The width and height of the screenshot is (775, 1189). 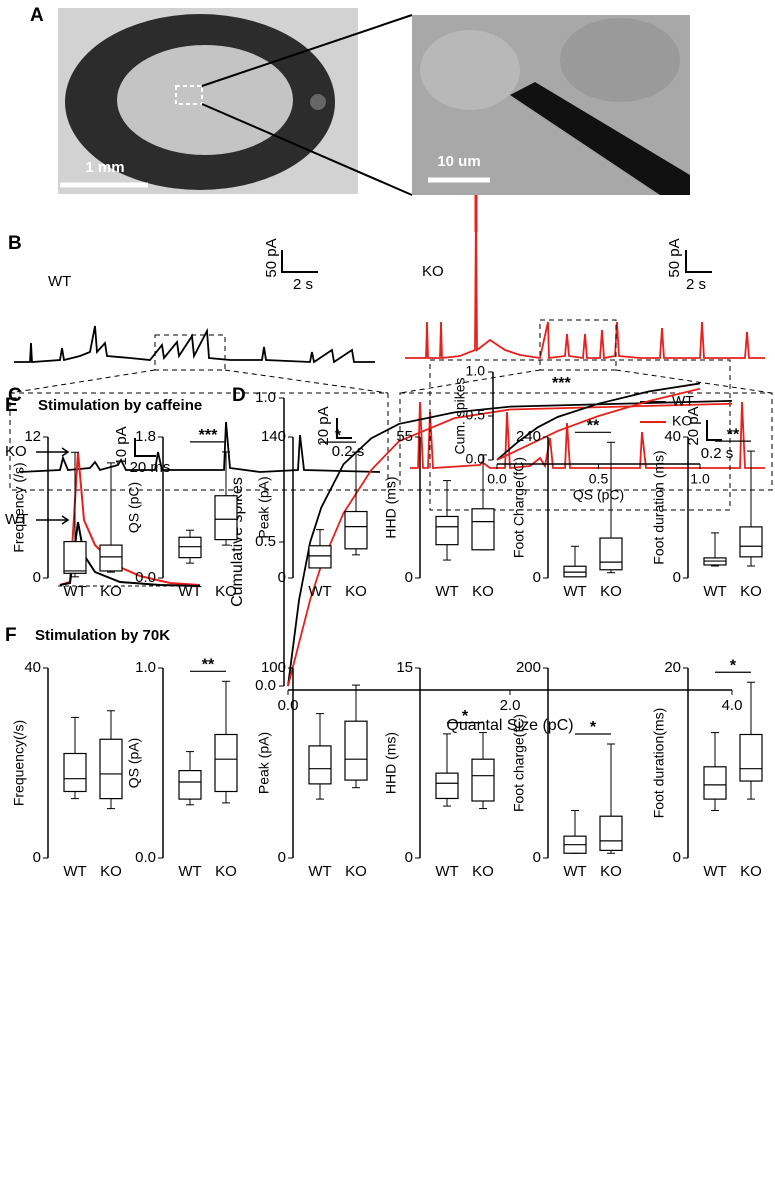 I want to click on zoom-frame, so click(x=199, y=441).